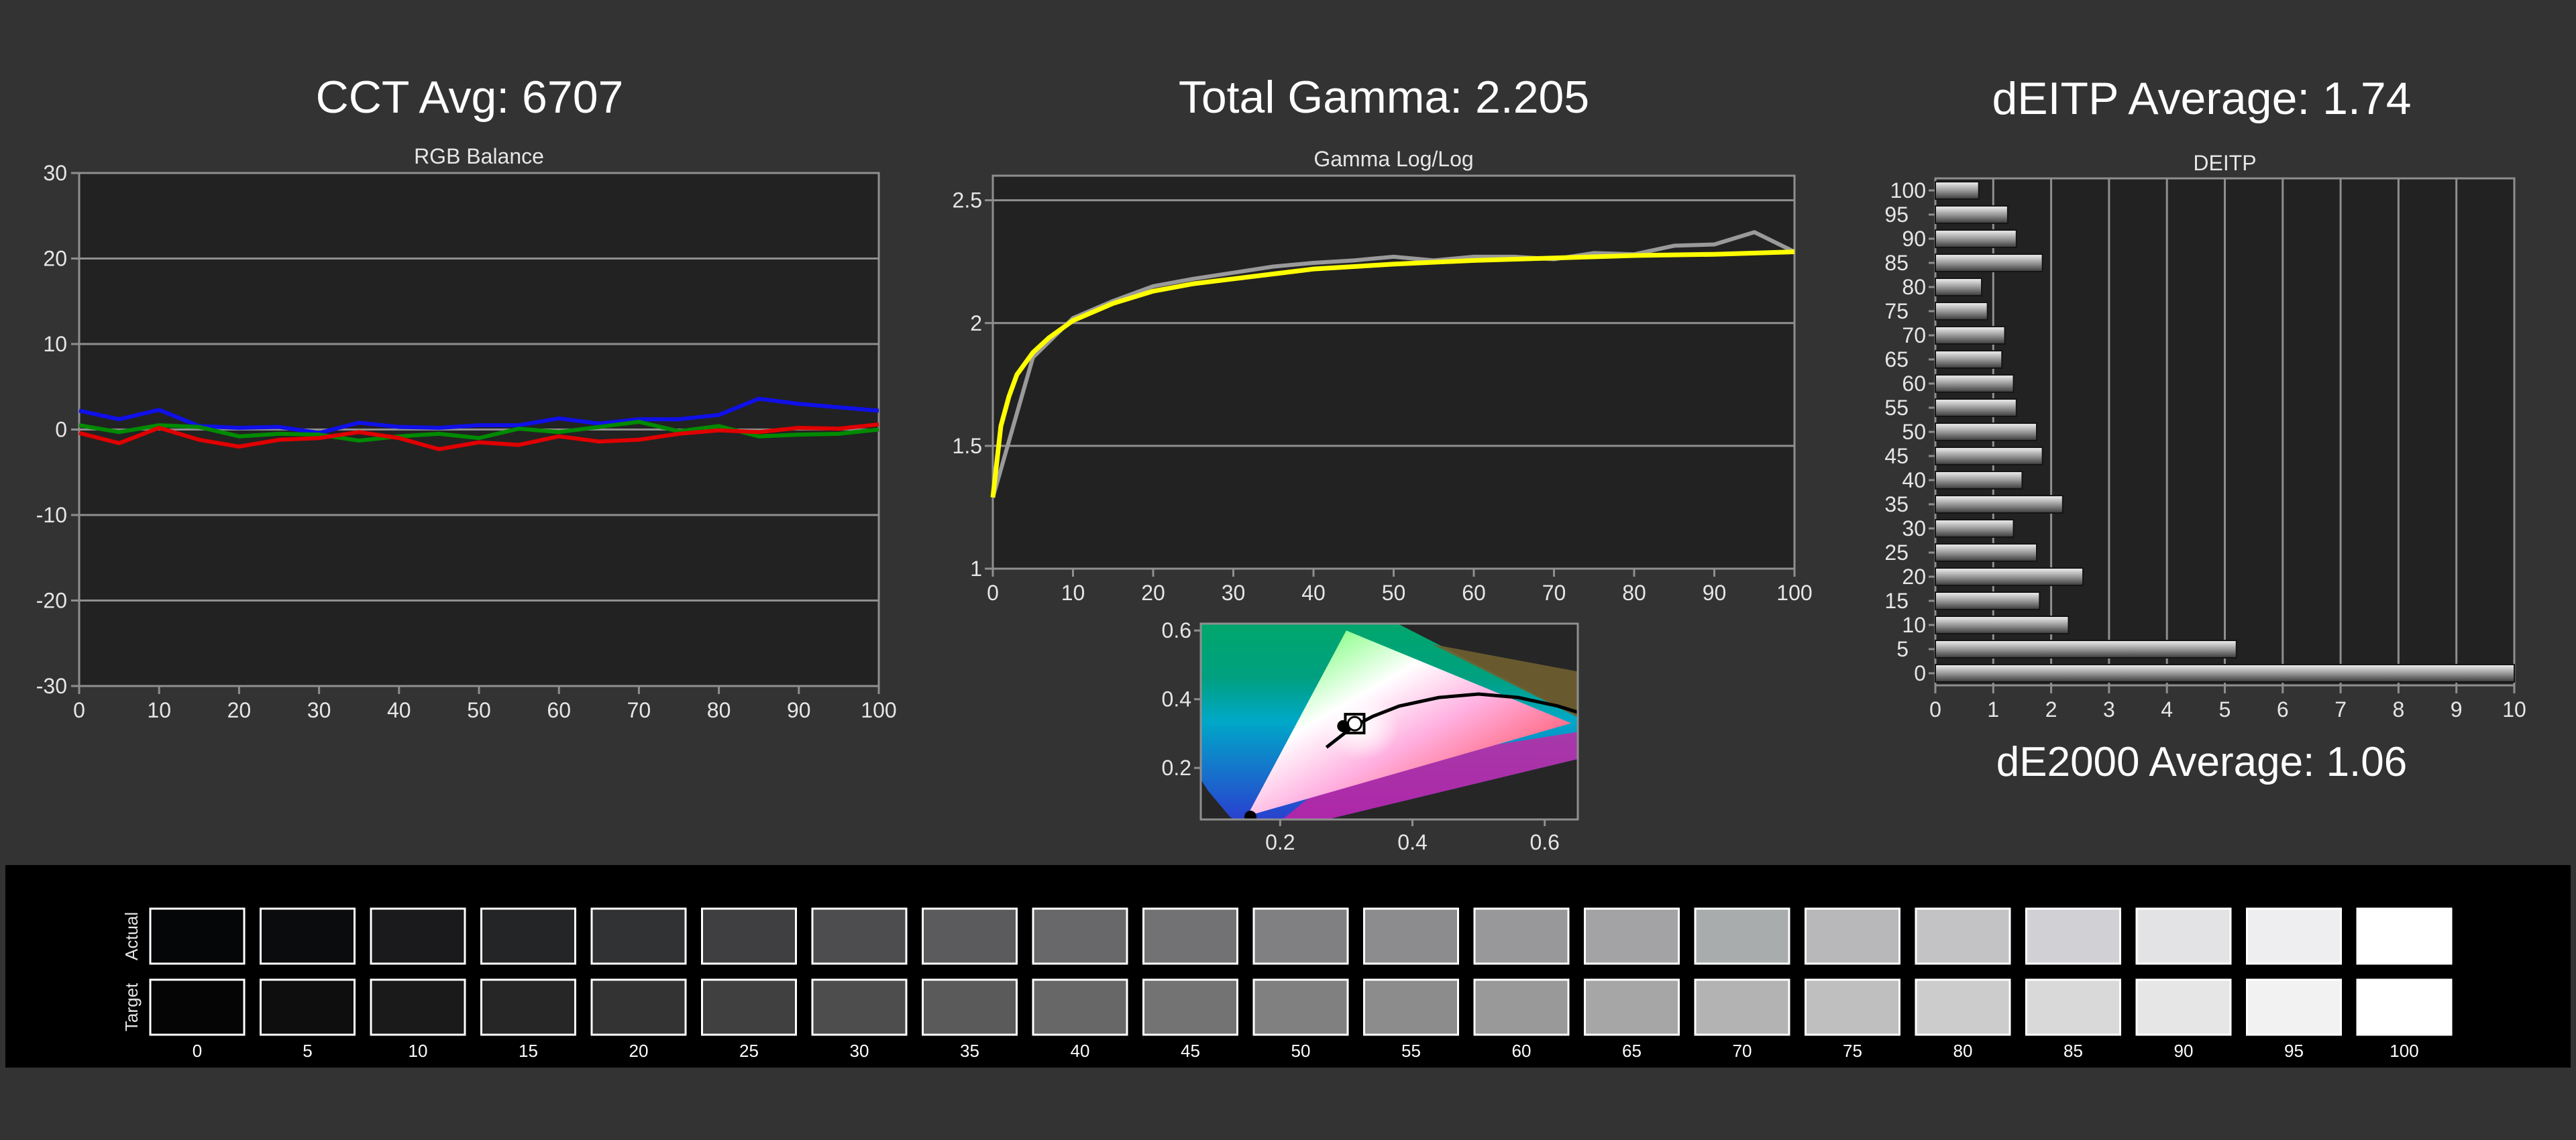  I want to click on cie-spectrum, so click(1389, 721).